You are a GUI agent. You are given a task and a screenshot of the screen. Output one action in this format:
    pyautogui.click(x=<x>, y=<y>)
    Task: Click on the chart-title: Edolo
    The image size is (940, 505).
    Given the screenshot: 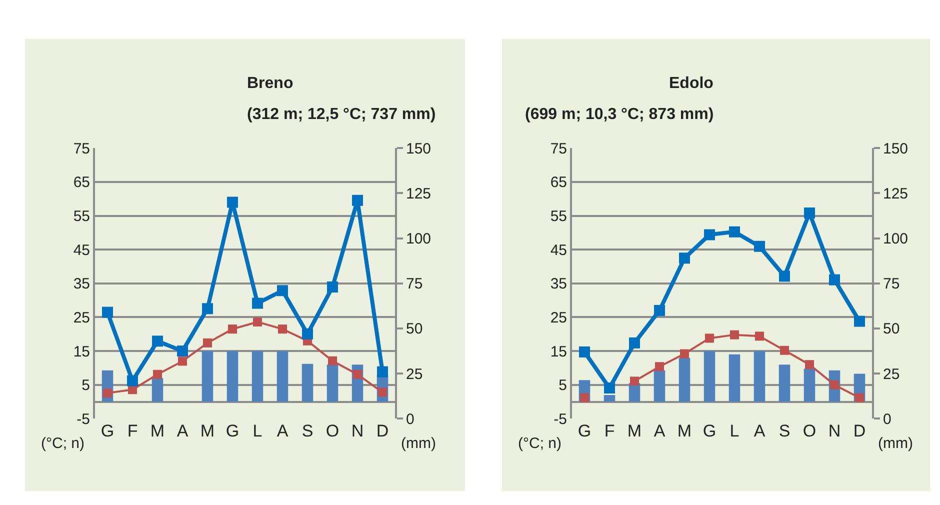 What is the action you would take?
    pyautogui.click(x=691, y=83)
    